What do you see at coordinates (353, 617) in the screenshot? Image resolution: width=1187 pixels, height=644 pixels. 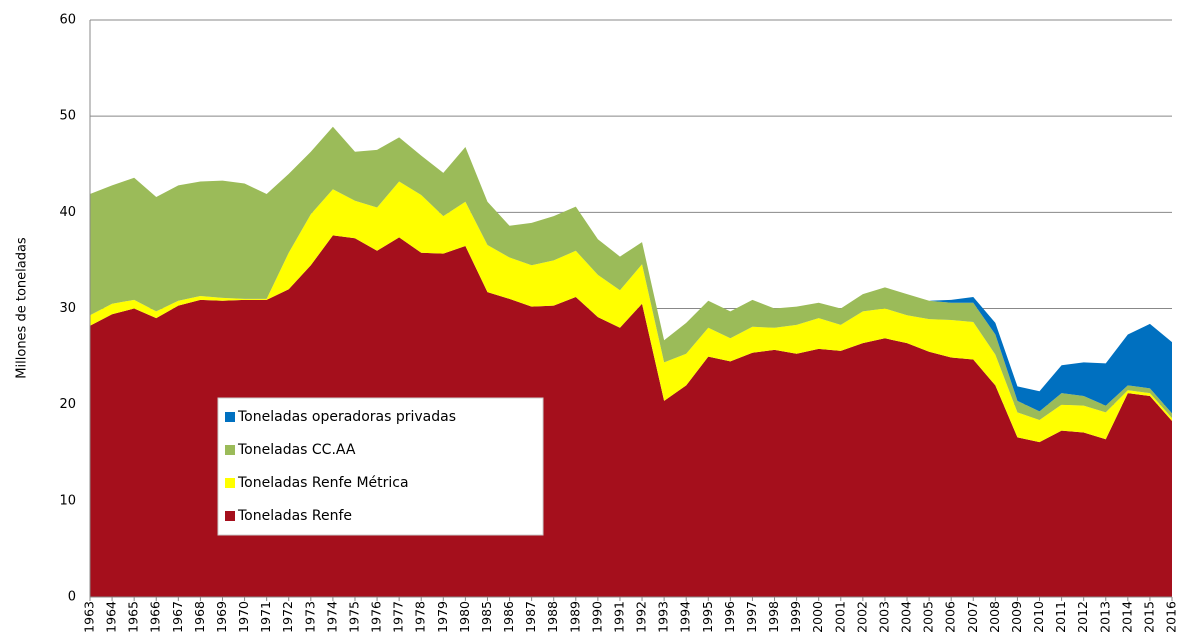 I see `x-tick-label: 1975` at bounding box center [353, 617].